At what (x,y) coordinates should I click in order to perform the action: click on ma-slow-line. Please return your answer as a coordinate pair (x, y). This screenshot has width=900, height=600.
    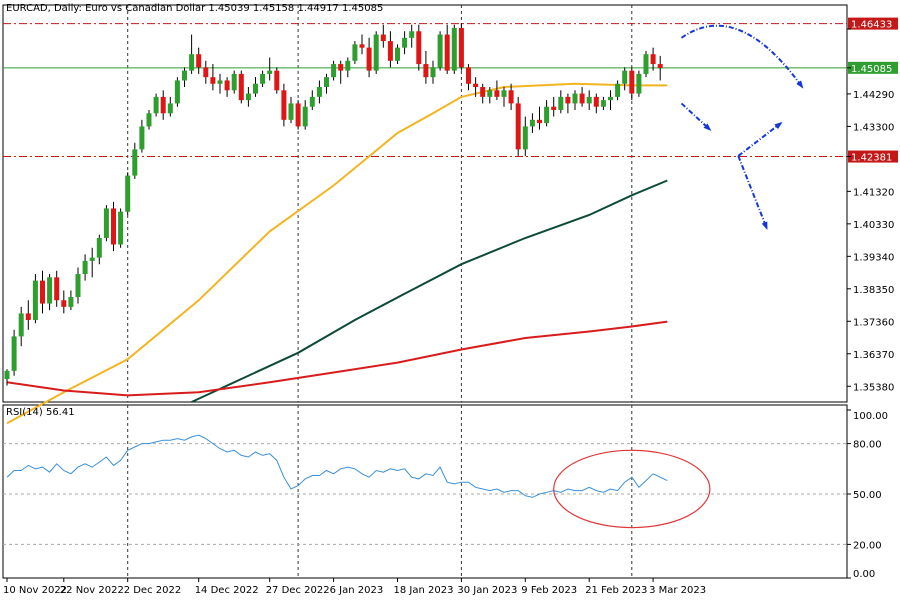
    Looking at the image, I should click on (337, 358).